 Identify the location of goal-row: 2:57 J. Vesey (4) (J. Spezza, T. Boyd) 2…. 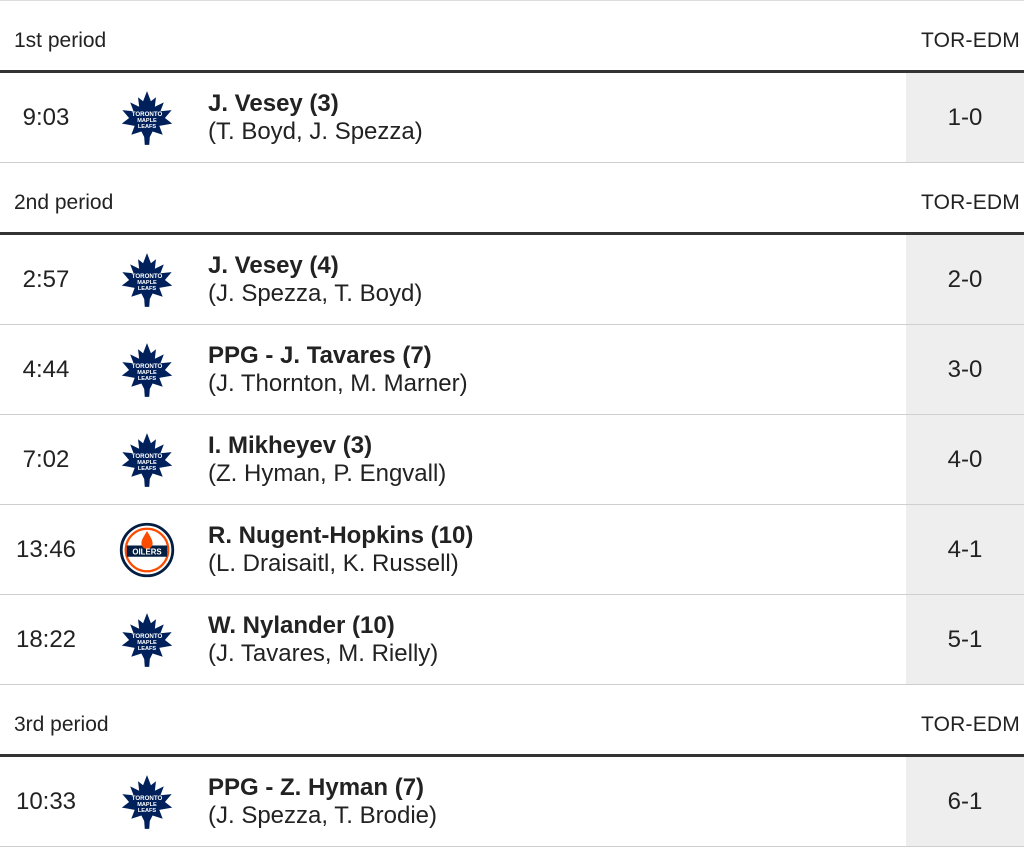
(512, 280).